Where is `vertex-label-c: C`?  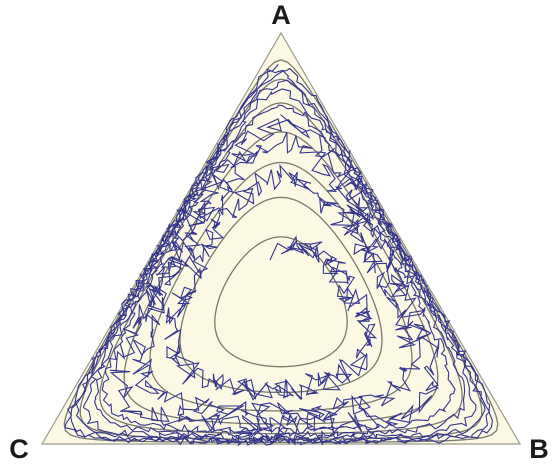 vertex-label-c: C is located at coordinates (19, 449).